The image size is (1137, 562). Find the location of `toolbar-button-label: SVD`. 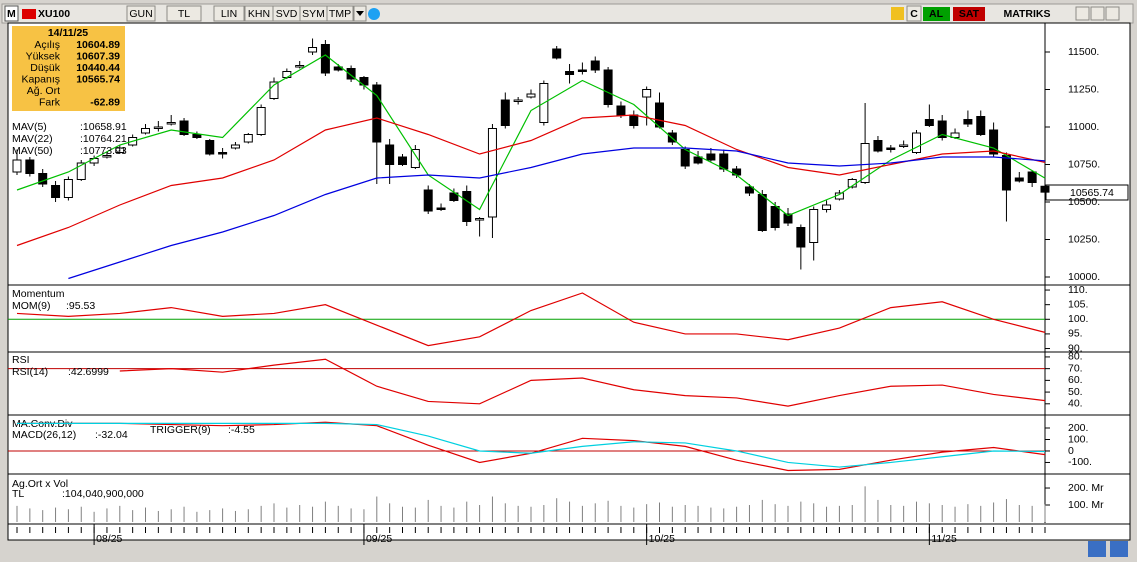

toolbar-button-label: SVD is located at coordinates (287, 14).